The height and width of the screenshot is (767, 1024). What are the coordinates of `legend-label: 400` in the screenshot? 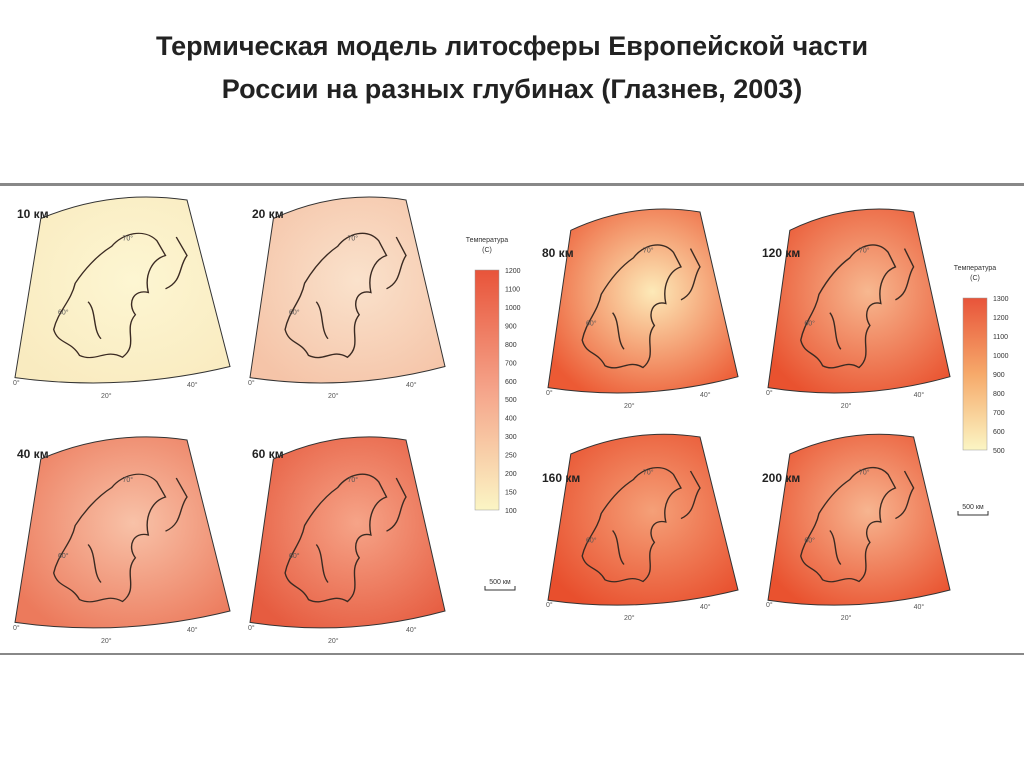 It's located at (511, 419).